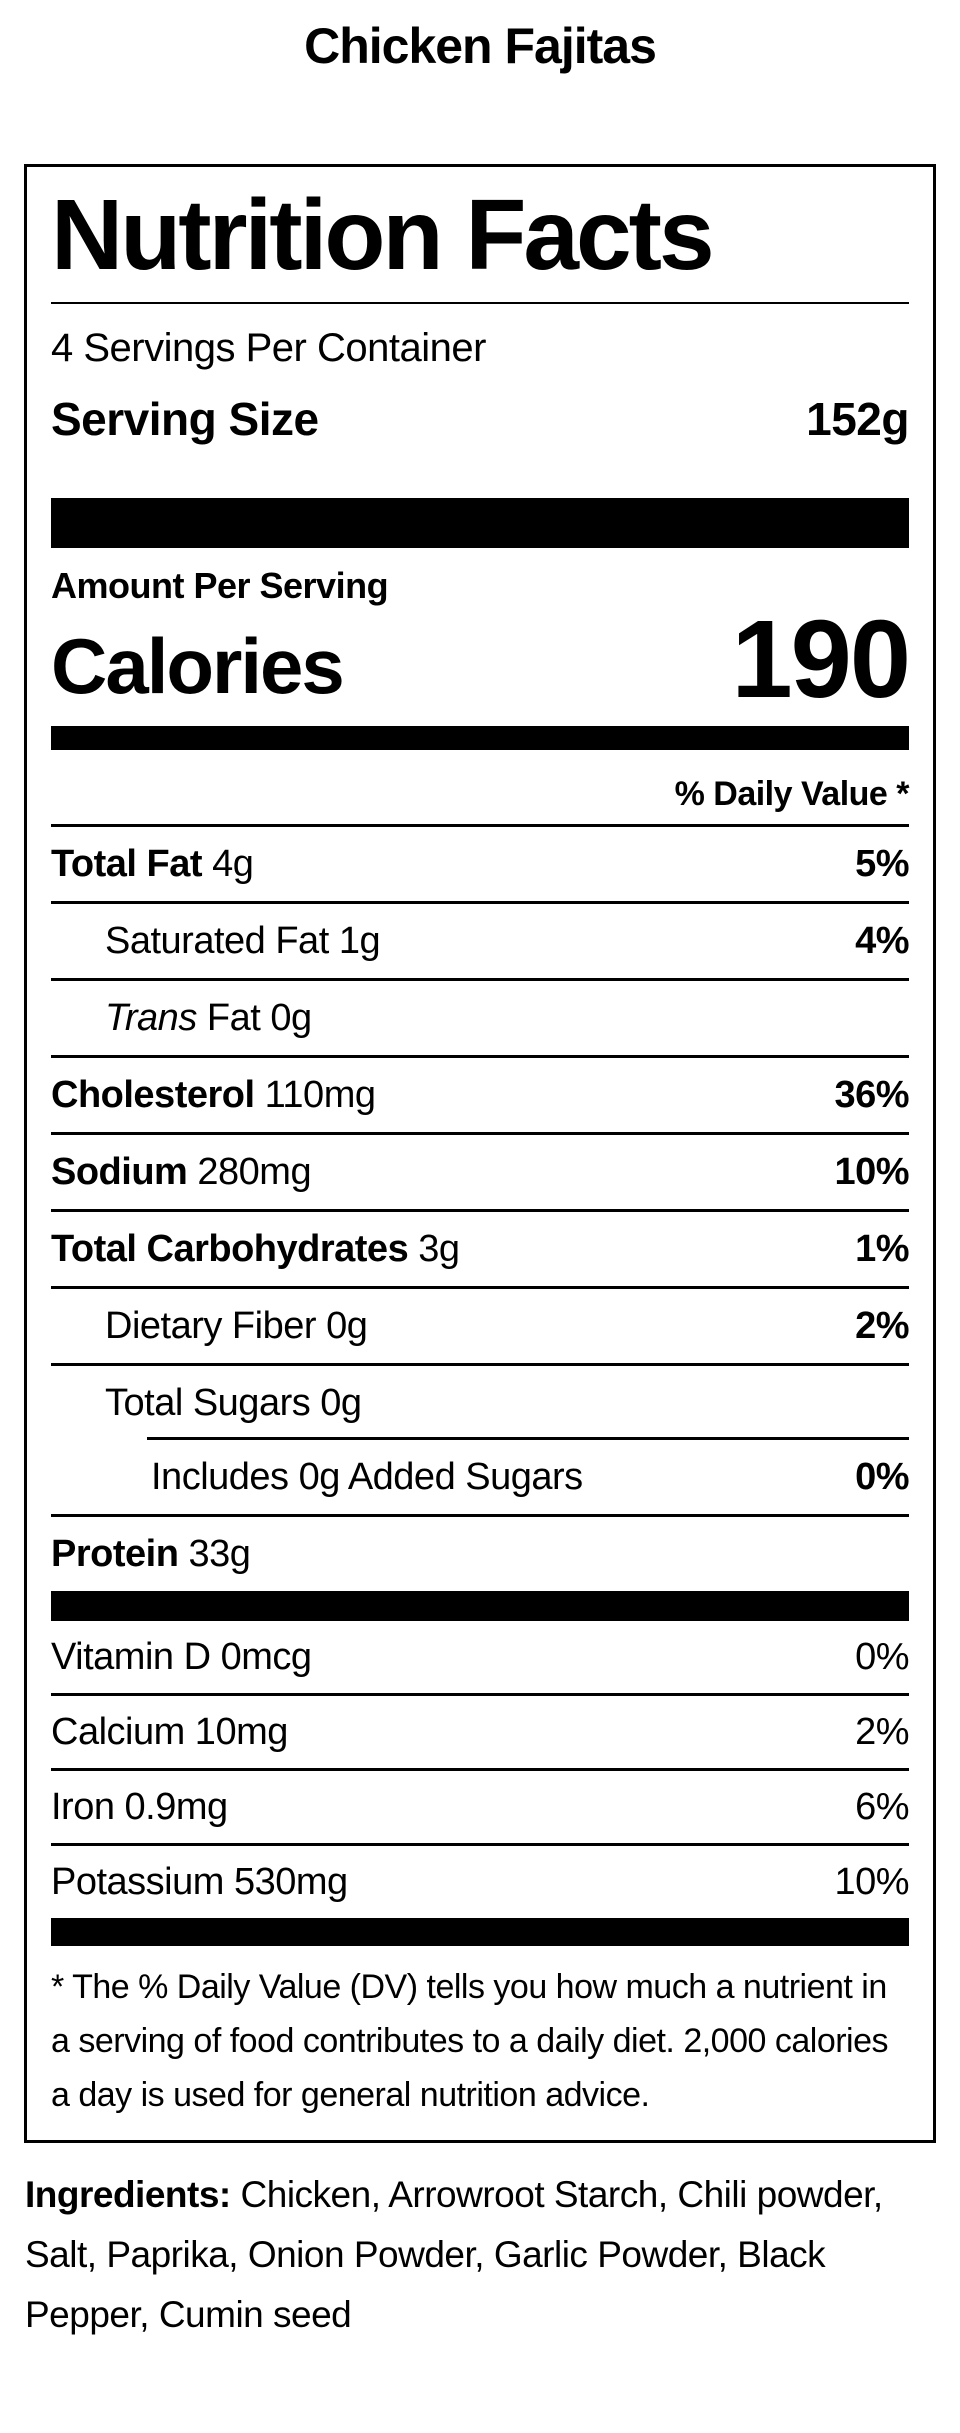  I want to click on nutrient-row-total-fat: Total Fat 4g 5%, so click(480, 865).